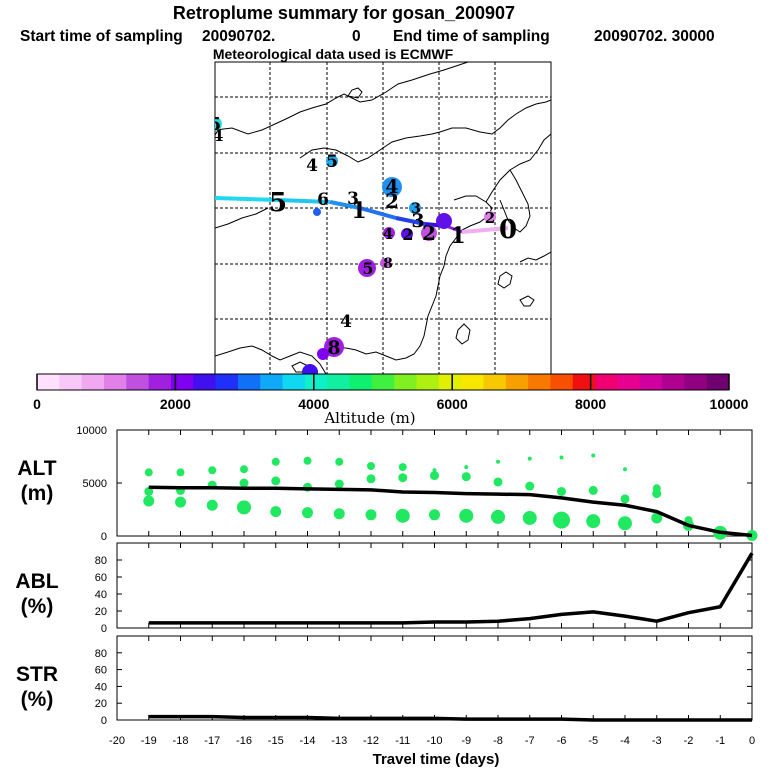 This screenshot has width=768, height=768. I want to click on x-tick-label: -12, so click(371, 741).